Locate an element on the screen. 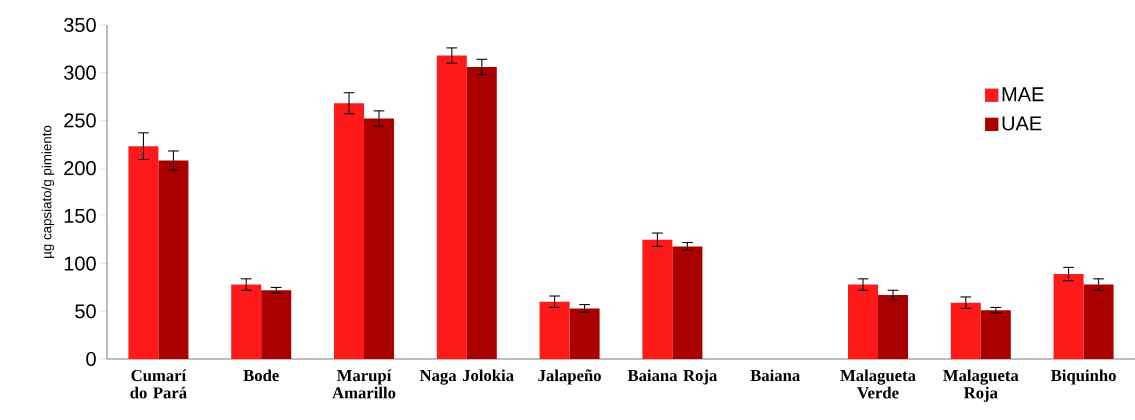 This screenshot has height=420, width=1135. x-tick-label: Bode is located at coordinates (261, 375).